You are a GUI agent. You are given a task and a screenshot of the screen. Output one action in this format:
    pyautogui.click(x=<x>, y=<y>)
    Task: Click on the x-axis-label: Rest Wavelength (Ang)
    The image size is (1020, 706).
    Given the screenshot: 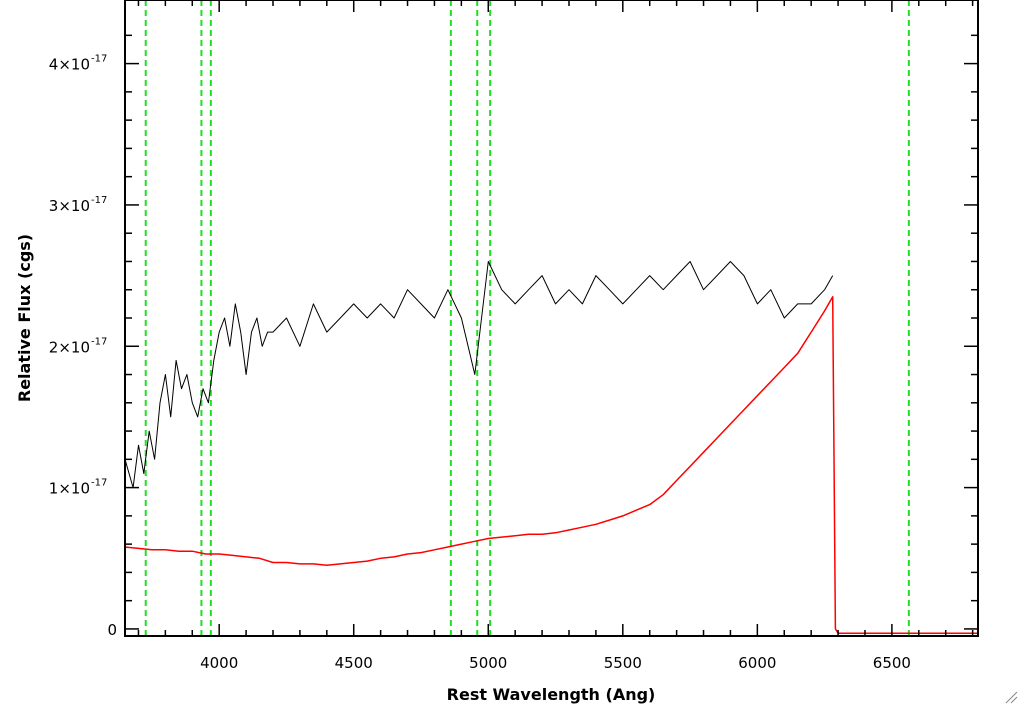 What is the action you would take?
    pyautogui.click(x=551, y=694)
    